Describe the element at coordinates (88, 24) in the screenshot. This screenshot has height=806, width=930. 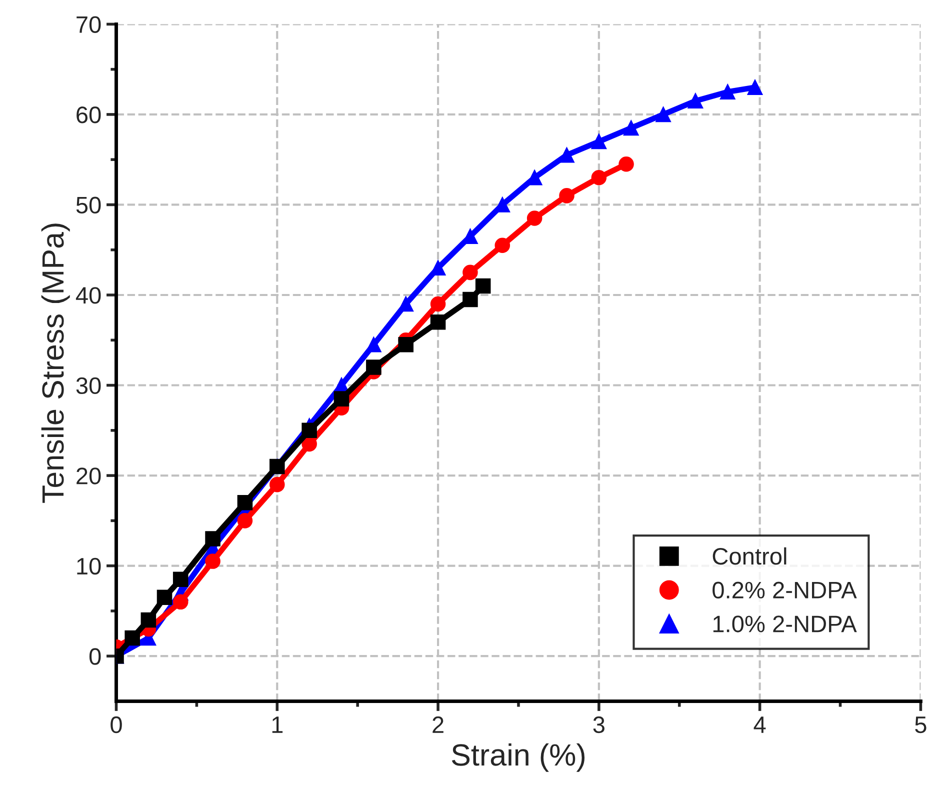
I see `y-tick-label: 70` at that location.